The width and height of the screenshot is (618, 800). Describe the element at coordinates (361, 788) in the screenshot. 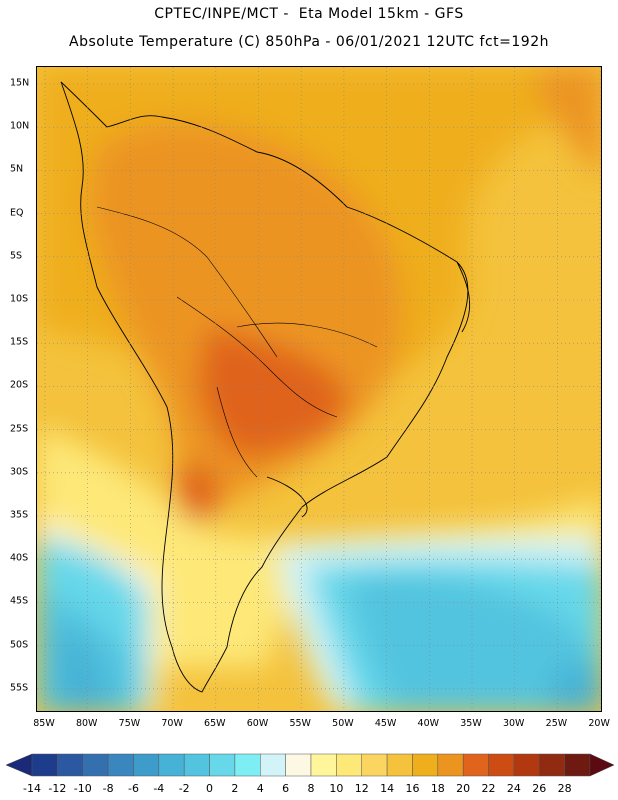

I see `colorbar-value: 12` at that location.